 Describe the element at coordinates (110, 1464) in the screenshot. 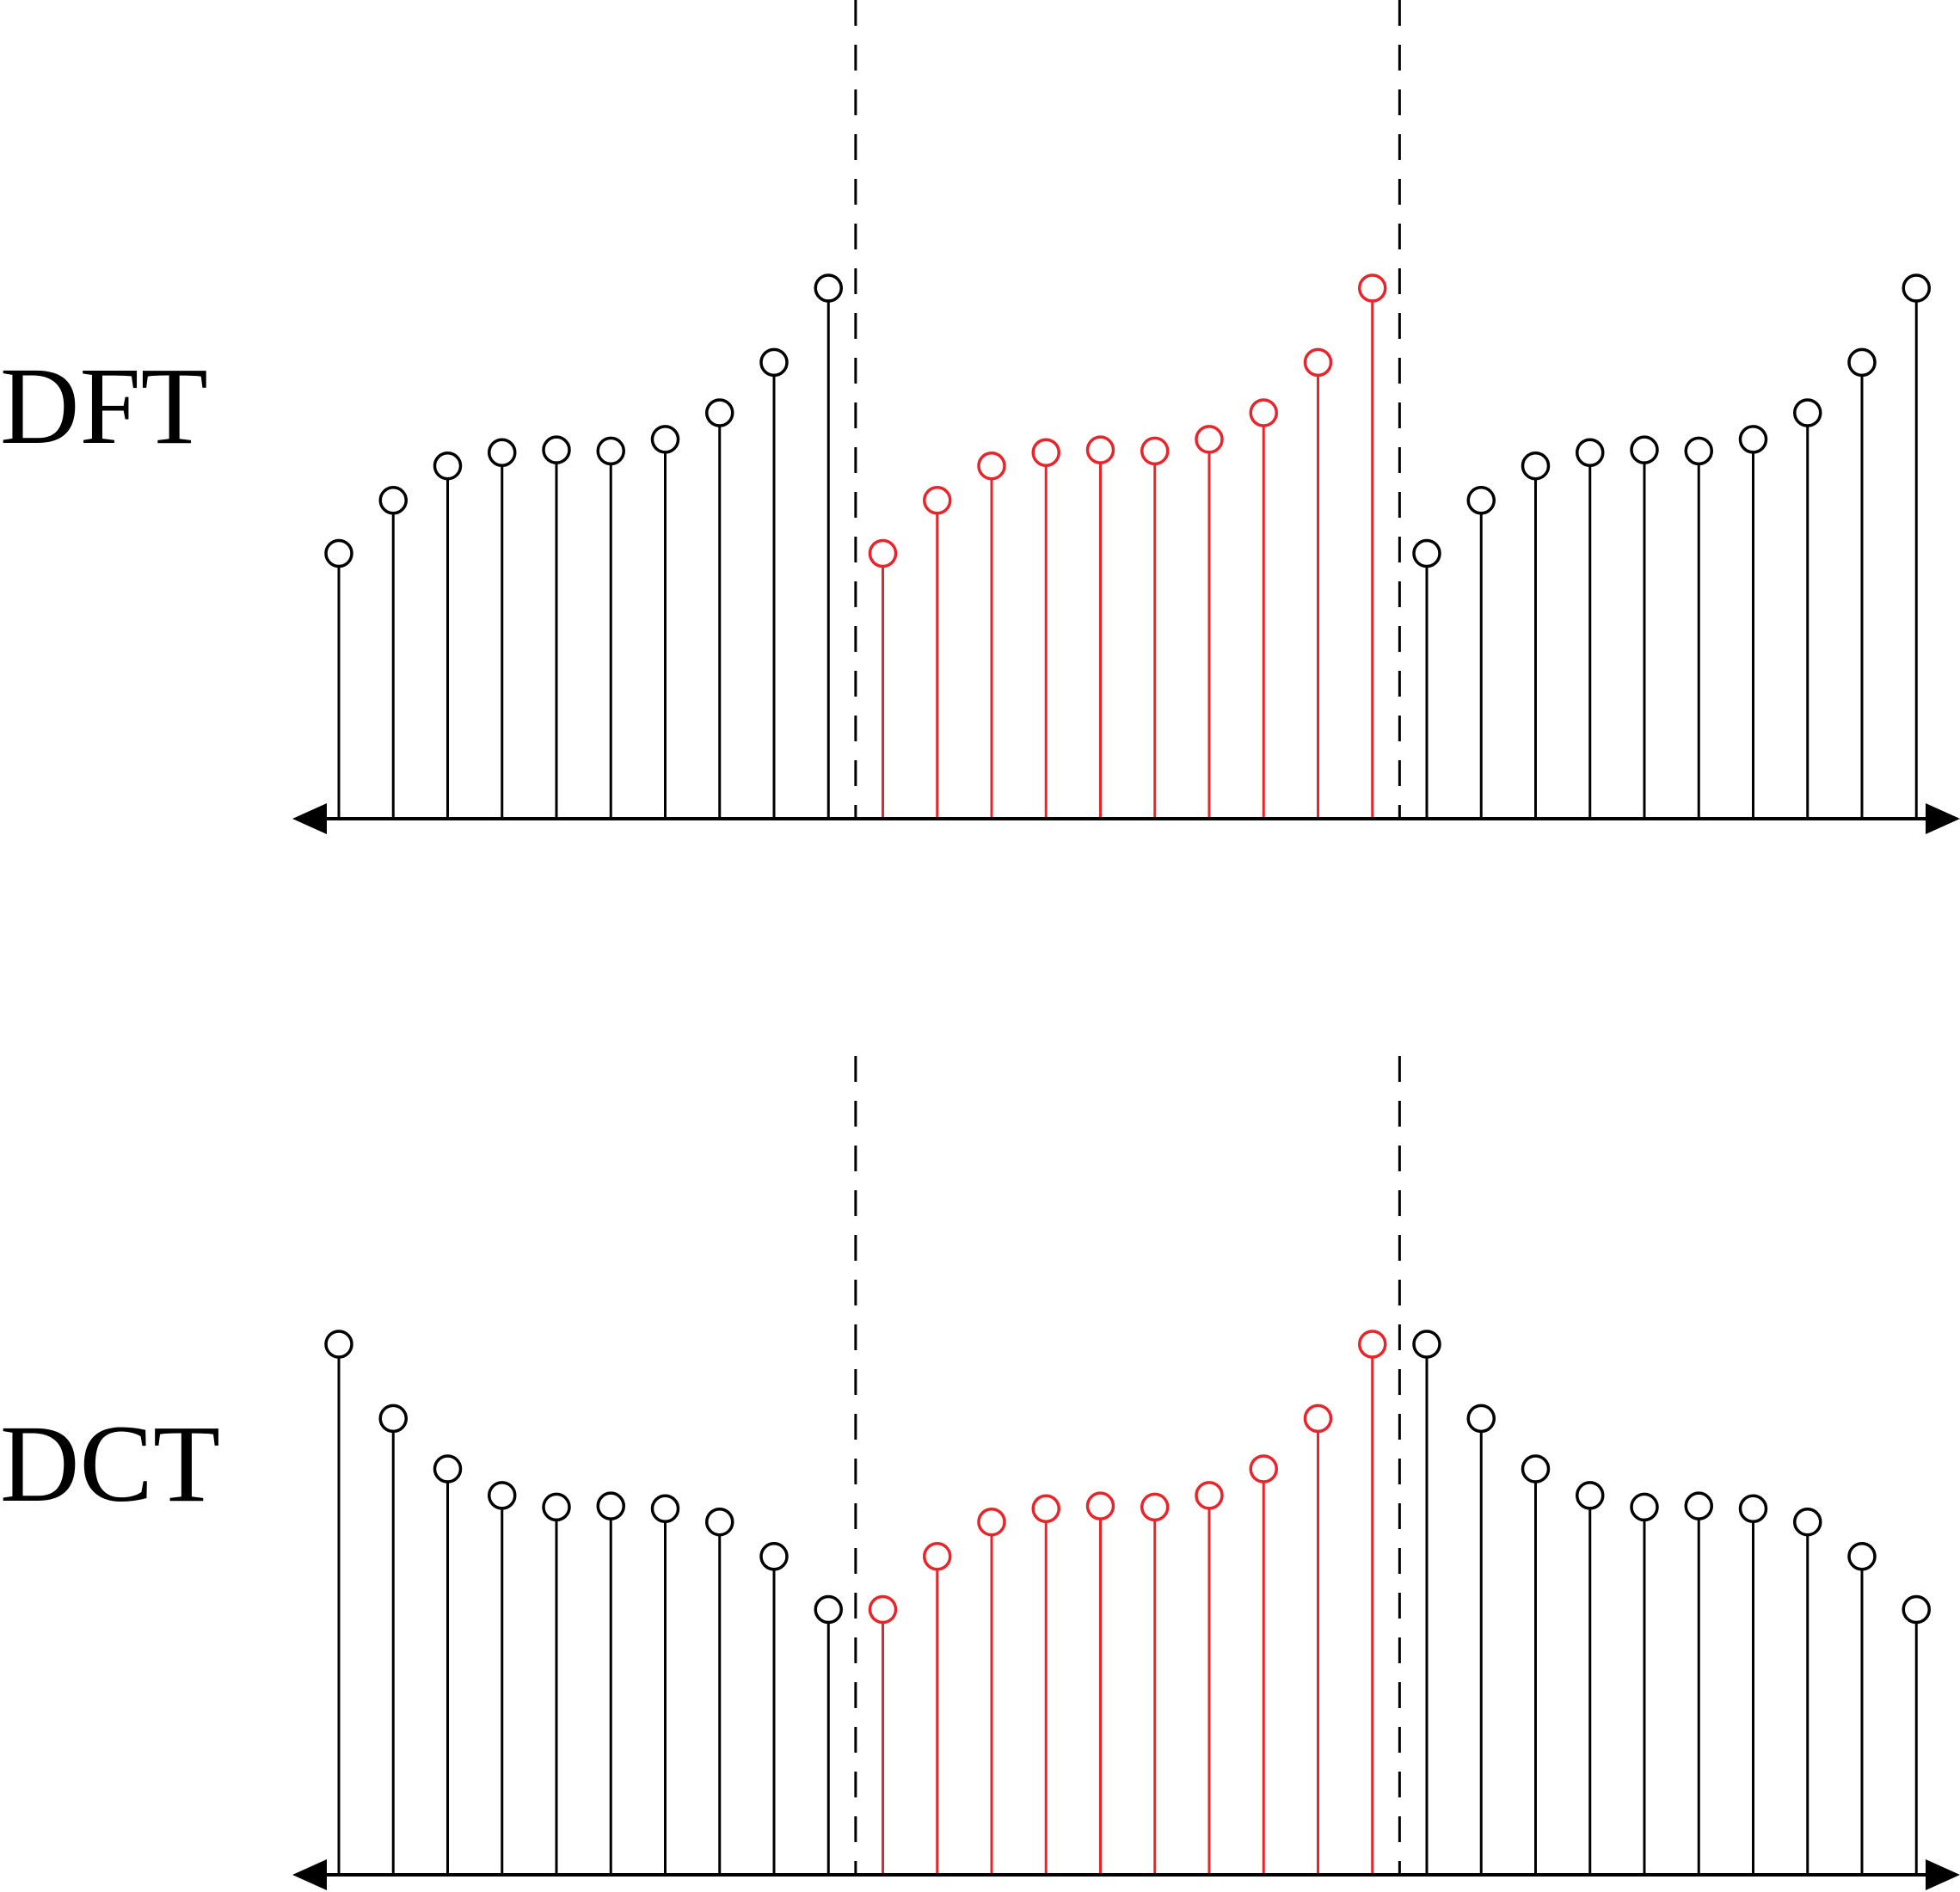

I see `dct-label: DCT` at that location.